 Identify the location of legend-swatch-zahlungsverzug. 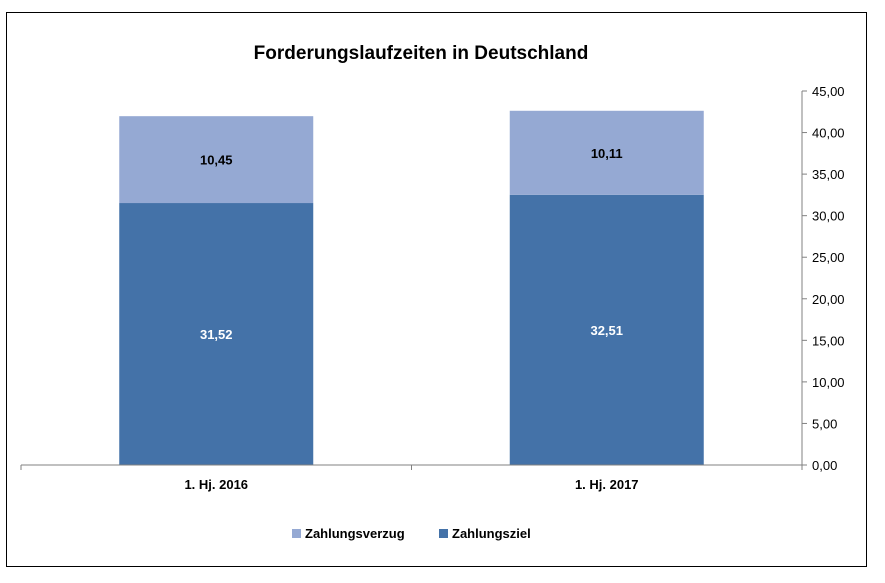
(296, 533).